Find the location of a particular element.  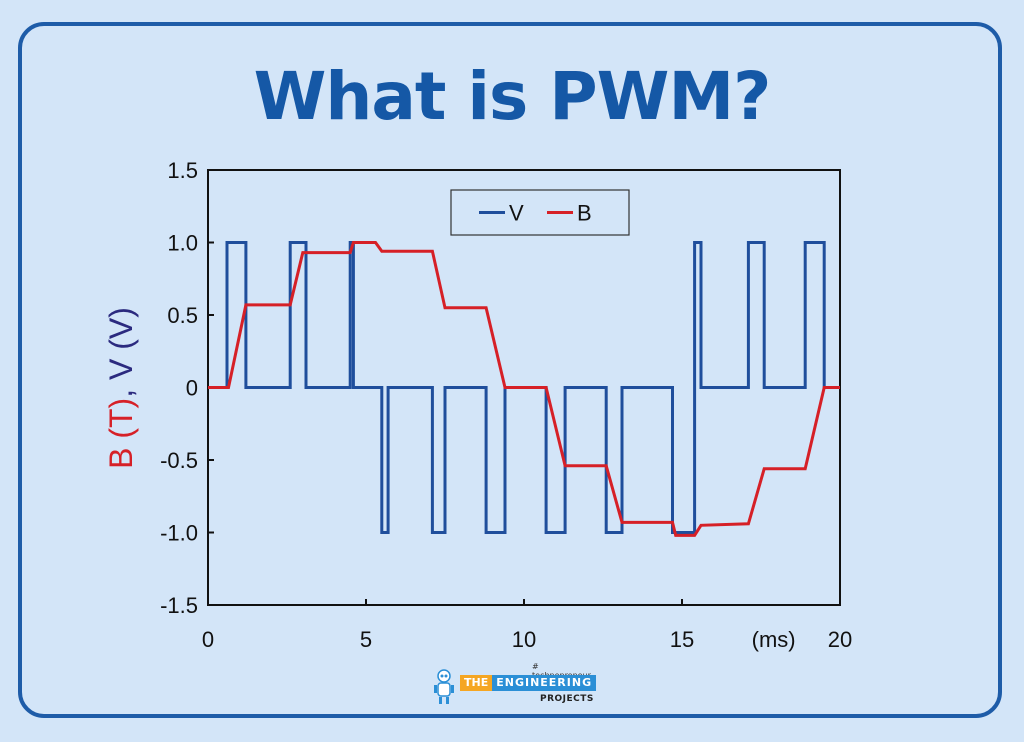

legend-label-v: V is located at coordinates (516, 213).